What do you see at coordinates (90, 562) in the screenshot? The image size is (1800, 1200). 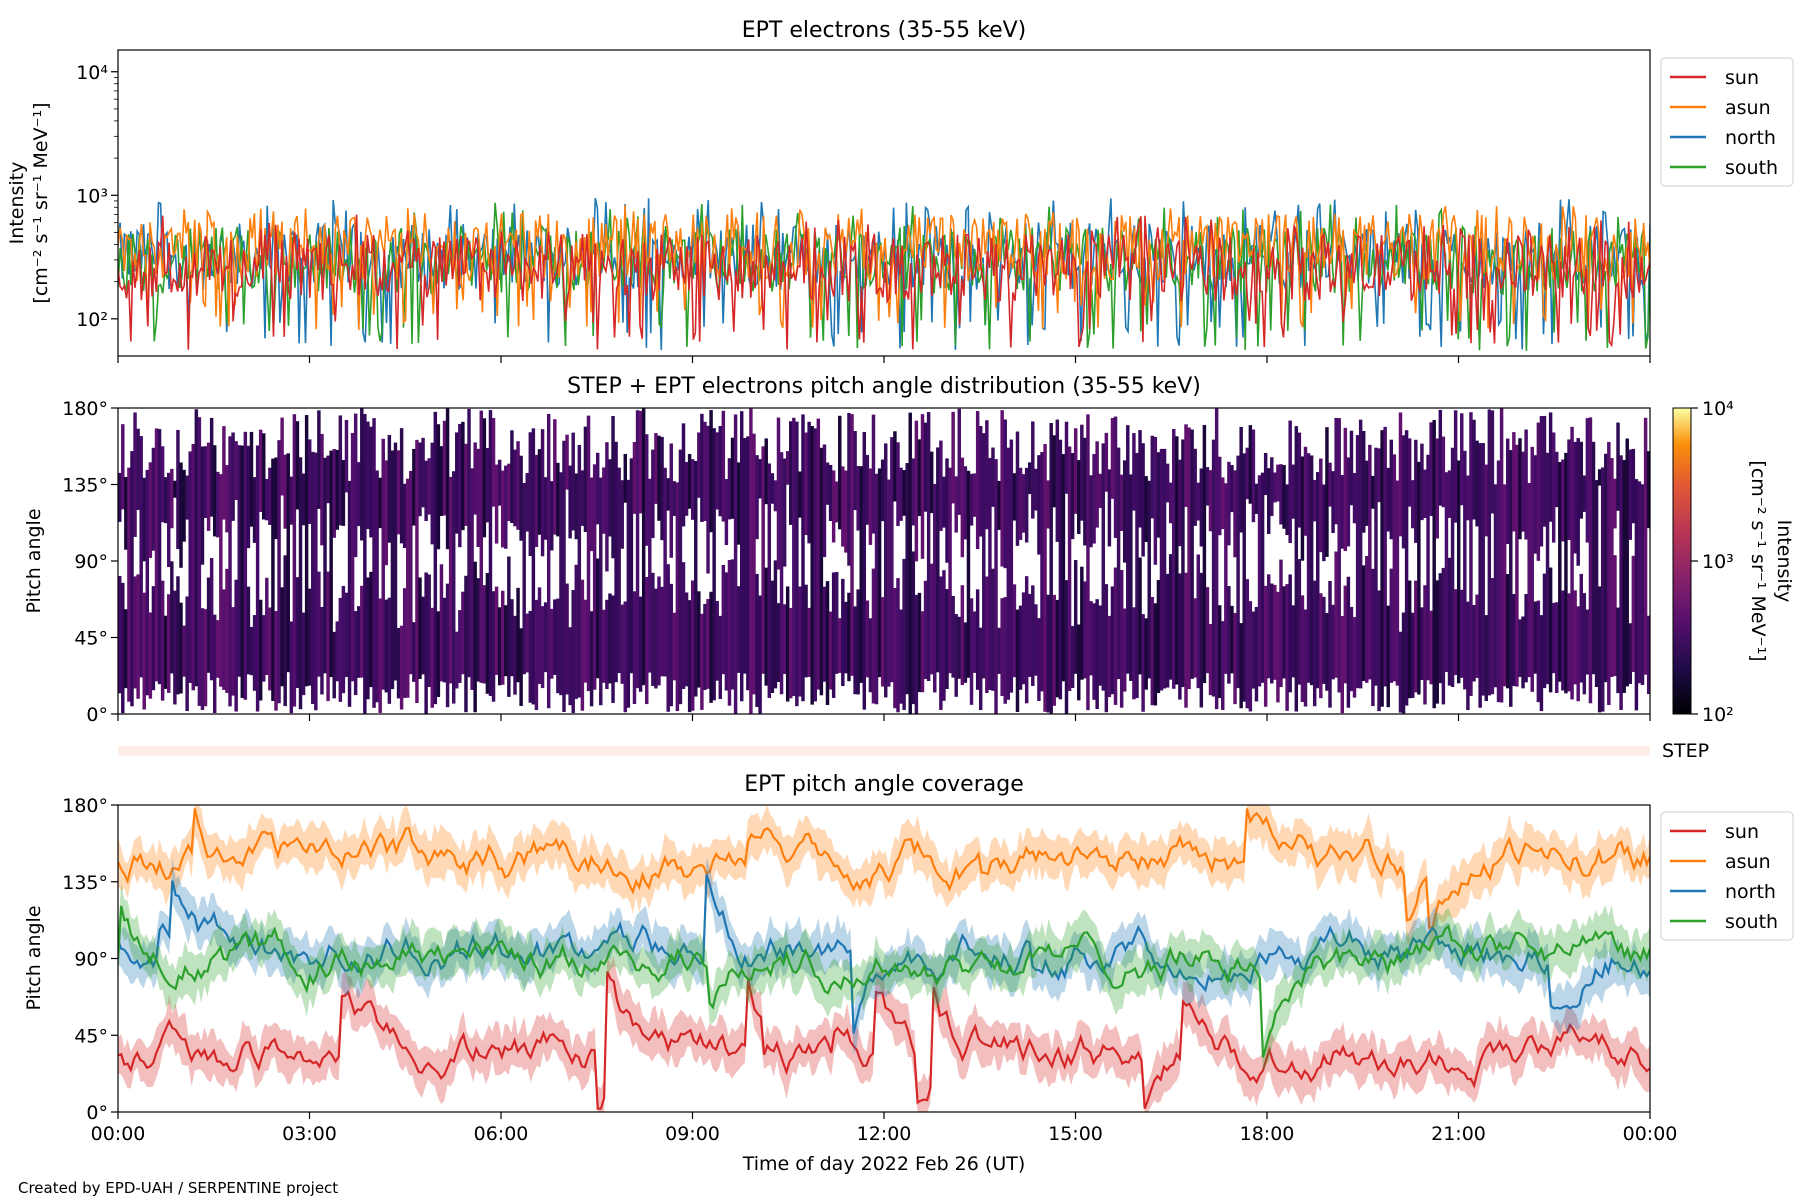 I see `panel2-yticks: 0° 45° 90° 135° 180°` at bounding box center [90, 562].